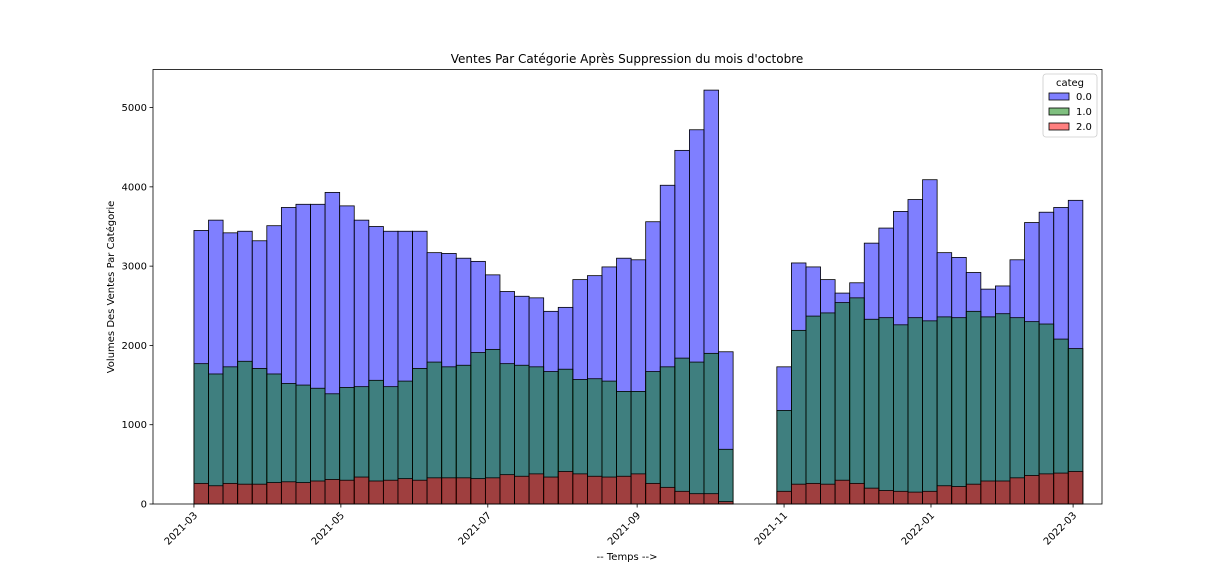  I want to click on bar-2_0-seg0-bin23, so click(536, 489).